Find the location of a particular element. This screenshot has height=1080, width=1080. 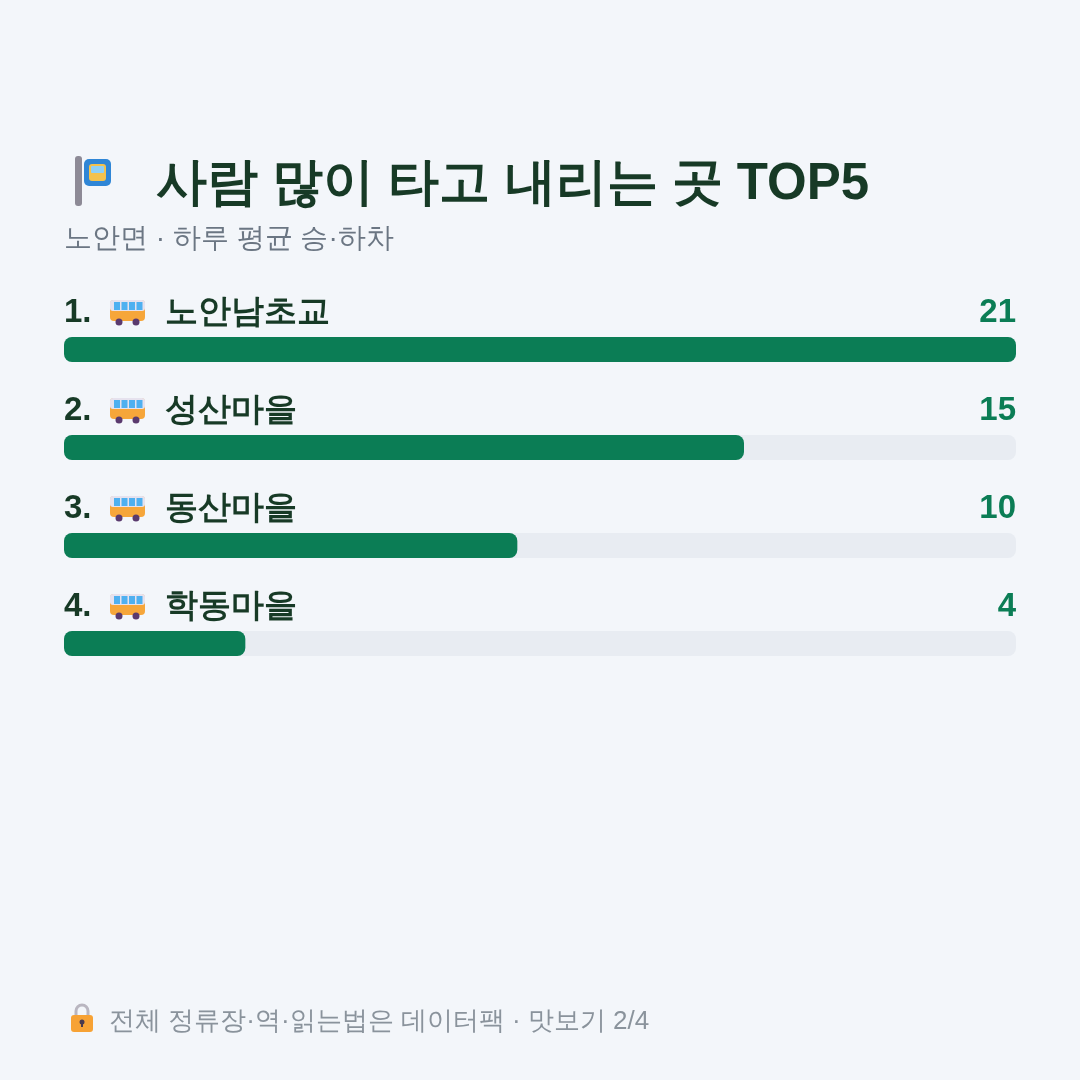

chart-title: 사람 많이 타고 내리는 곳 TOP5 is located at coordinates (513, 181).